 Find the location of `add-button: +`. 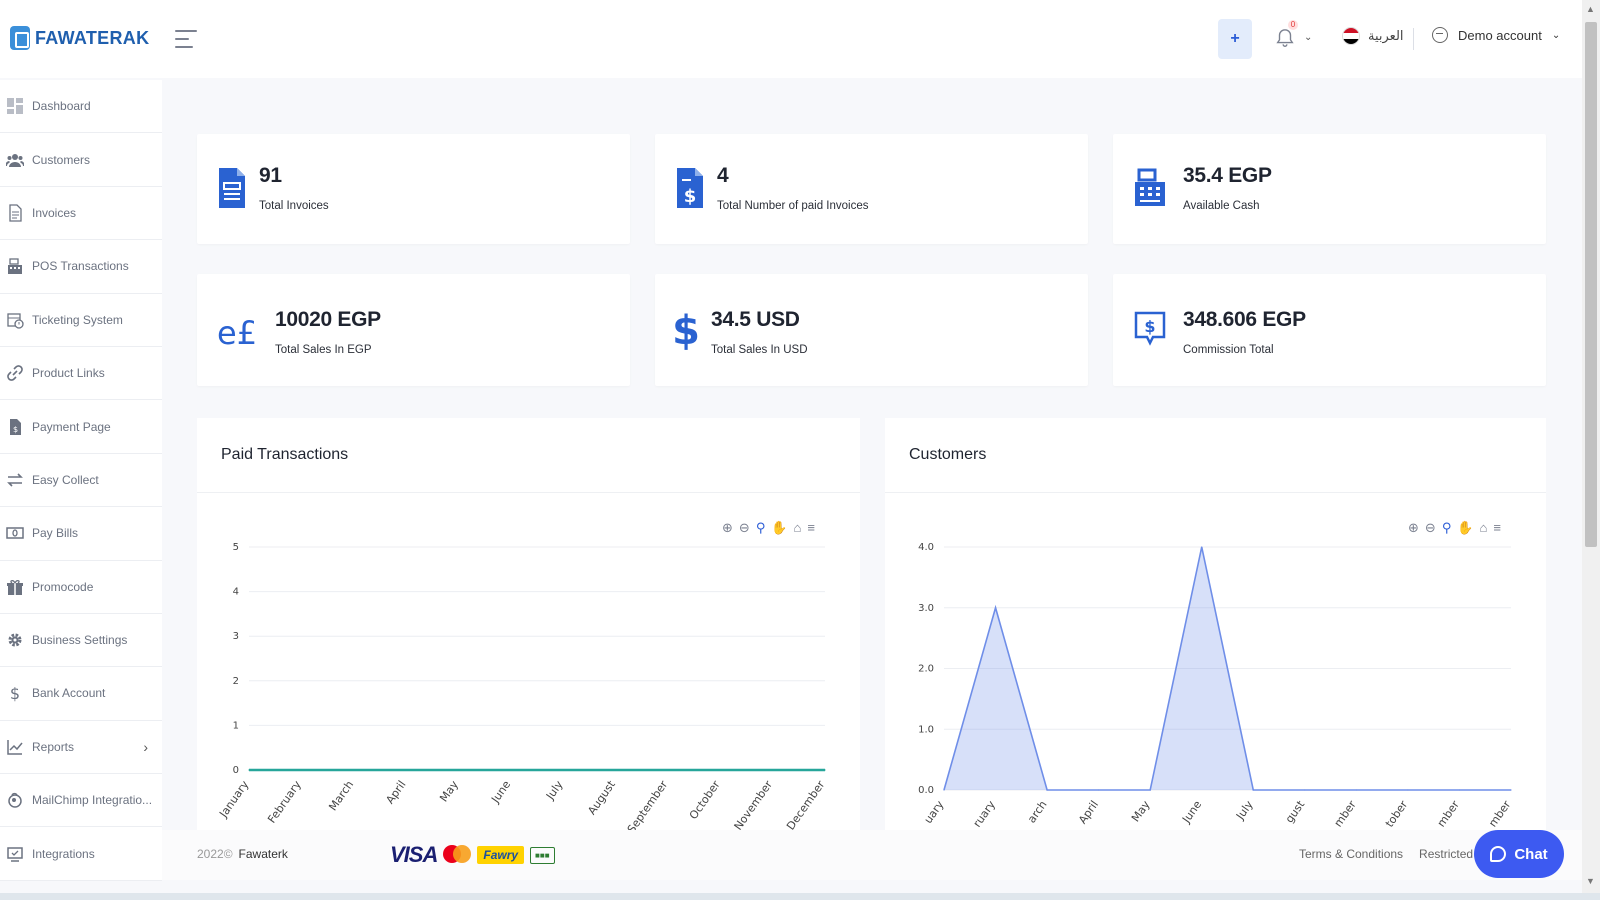

add-button: + is located at coordinates (1235, 39).